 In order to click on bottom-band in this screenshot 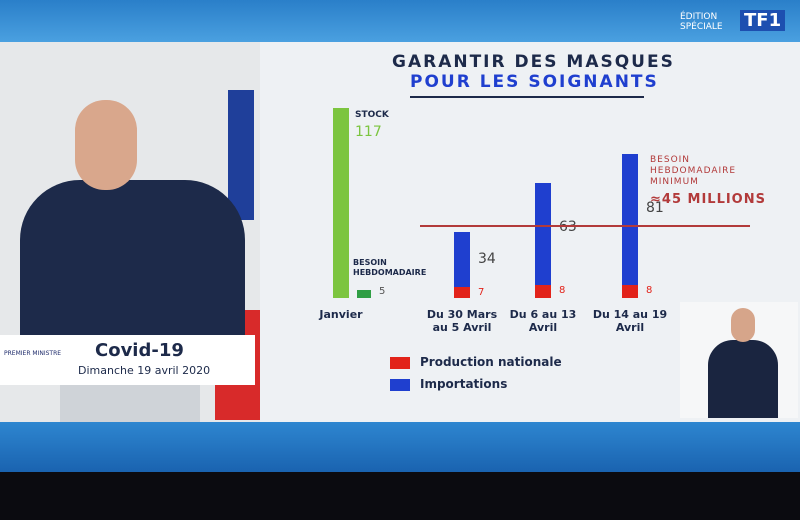, I will do `click(400, 447)`.